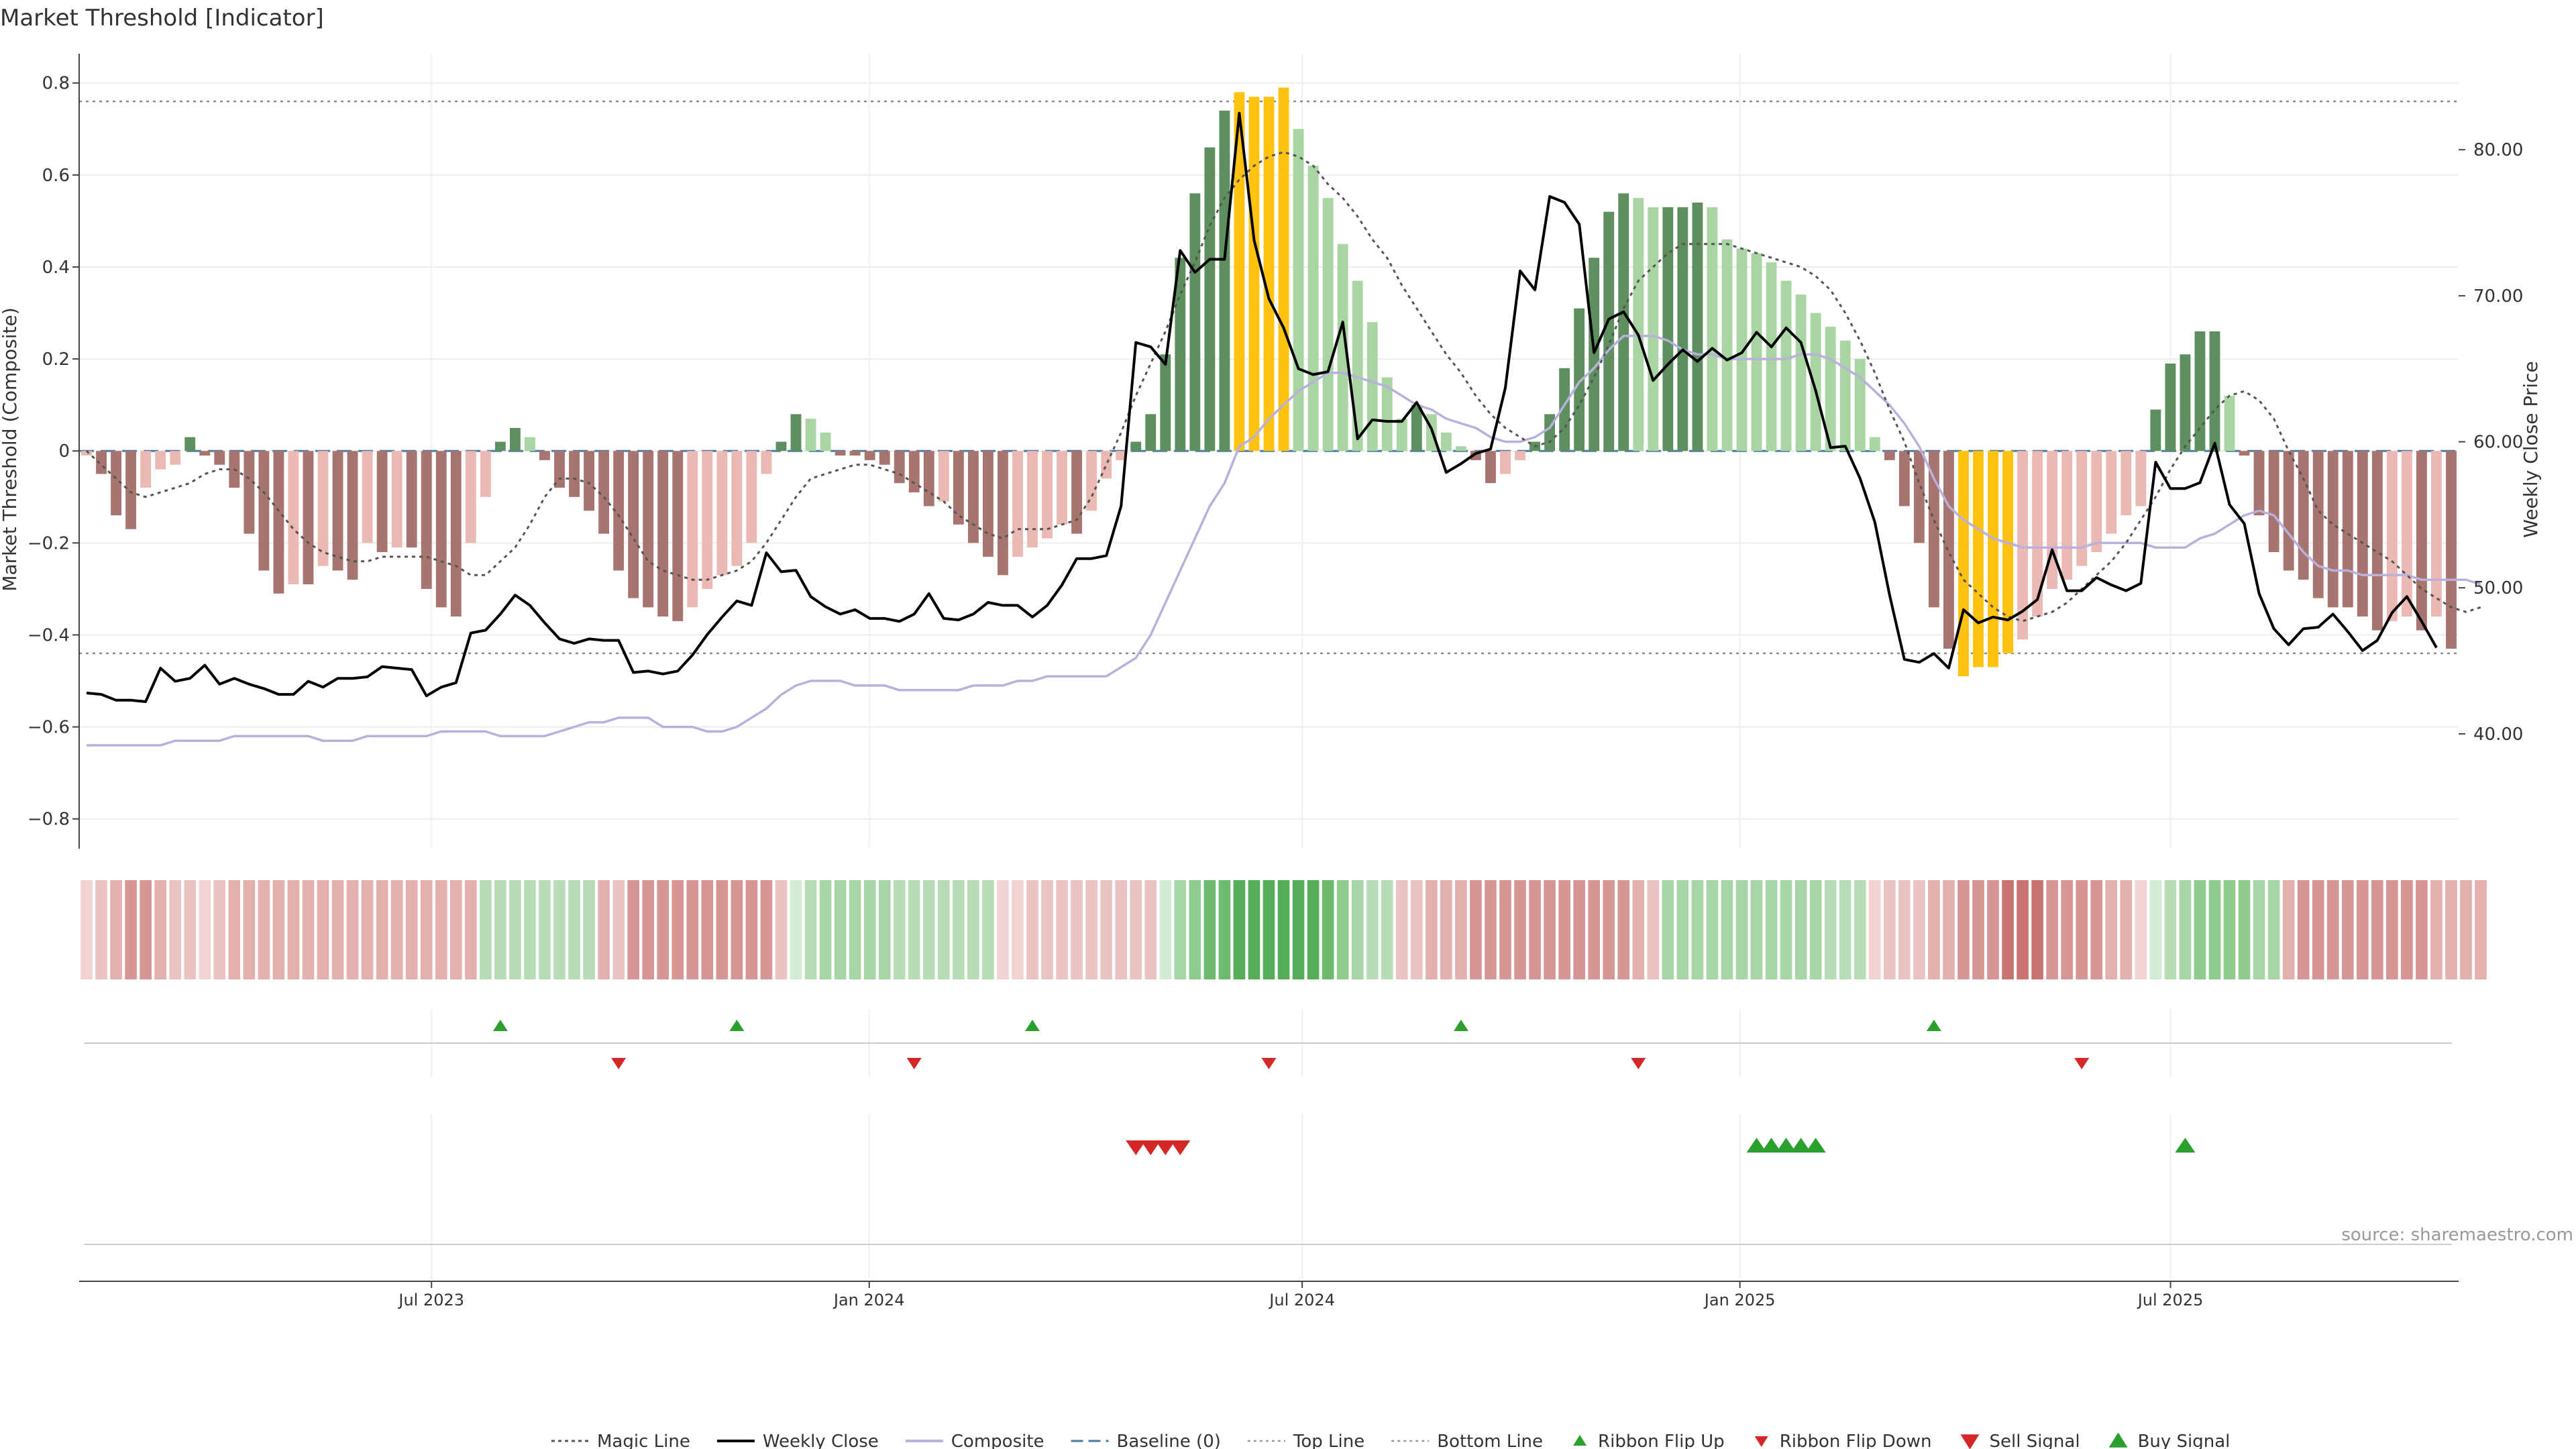  I want to click on x-tick-label: Jan 2024, so click(869, 1300).